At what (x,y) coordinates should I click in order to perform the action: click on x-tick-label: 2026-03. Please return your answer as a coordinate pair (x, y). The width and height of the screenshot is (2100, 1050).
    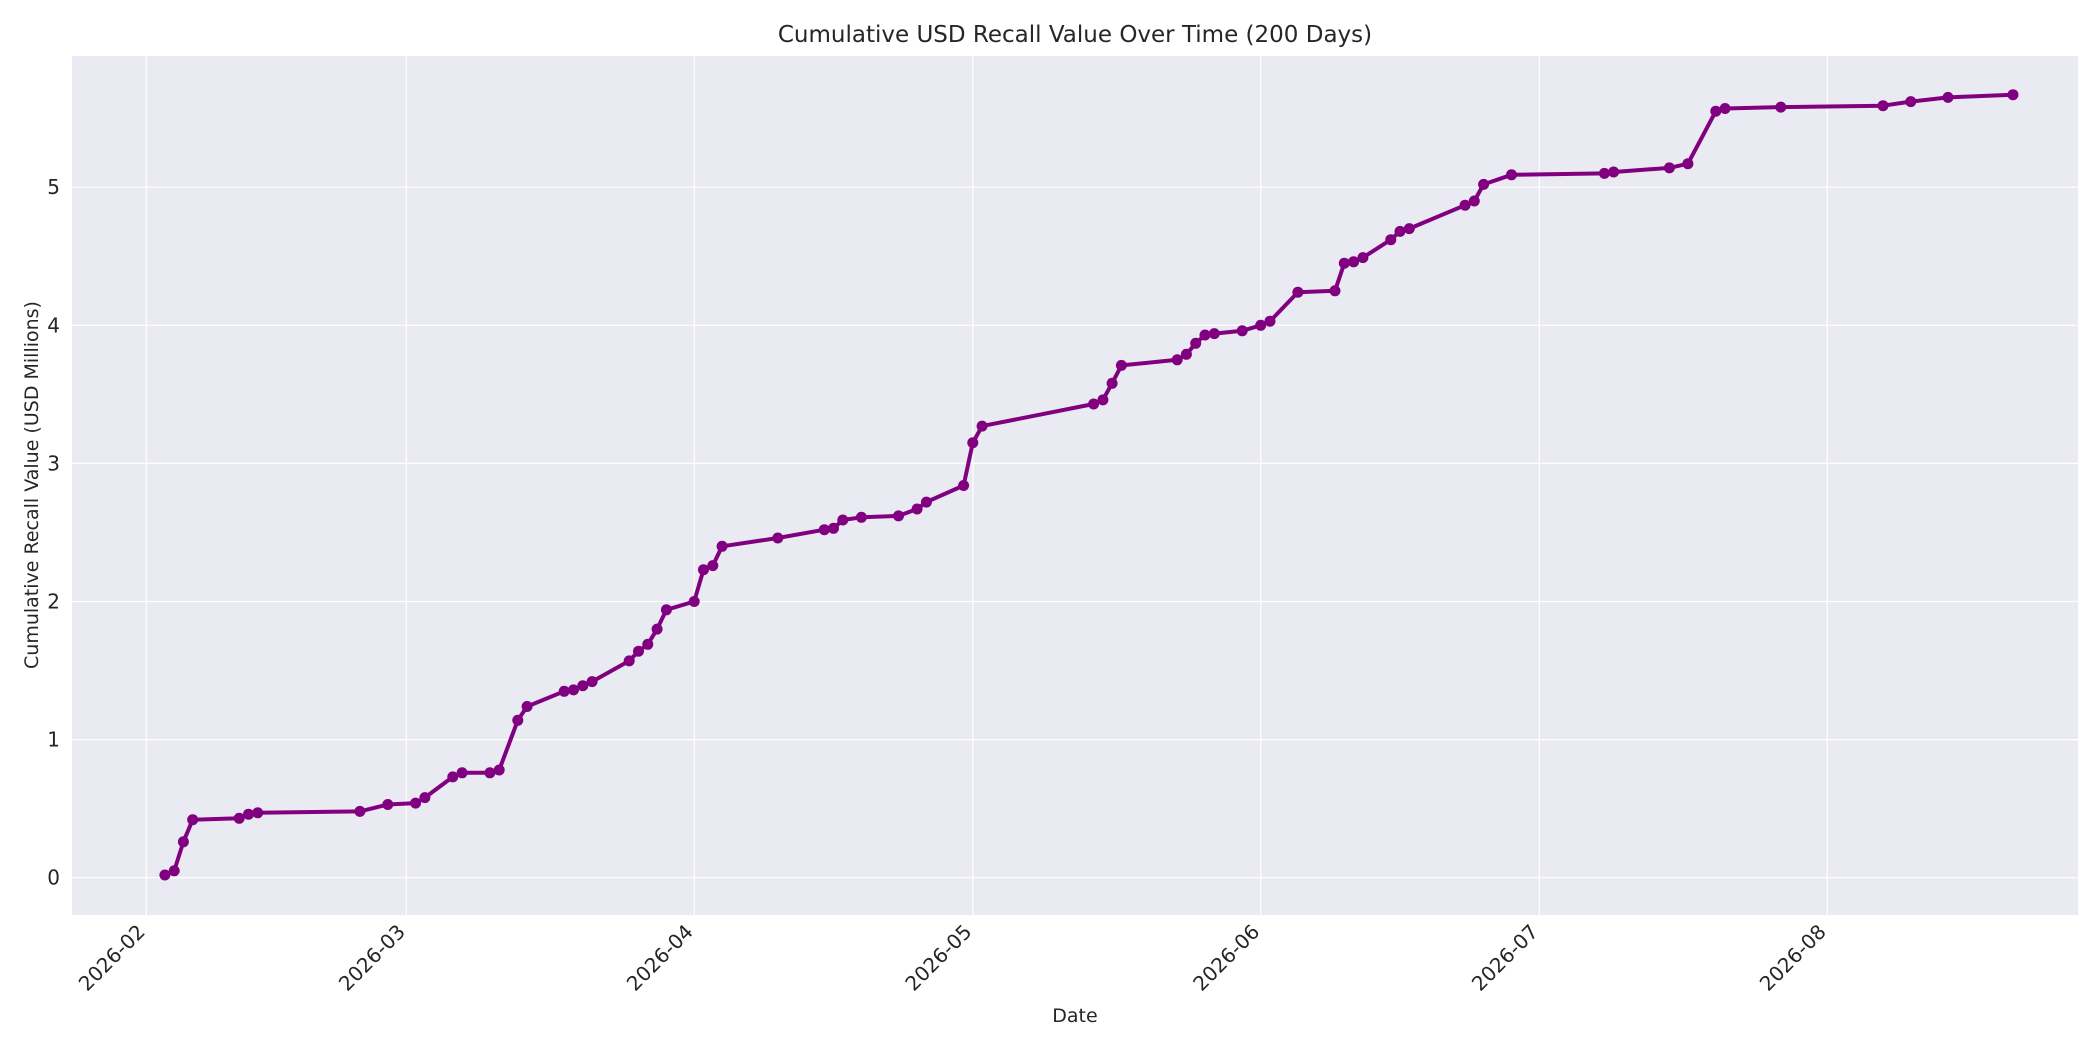
    Looking at the image, I should click on (372, 958).